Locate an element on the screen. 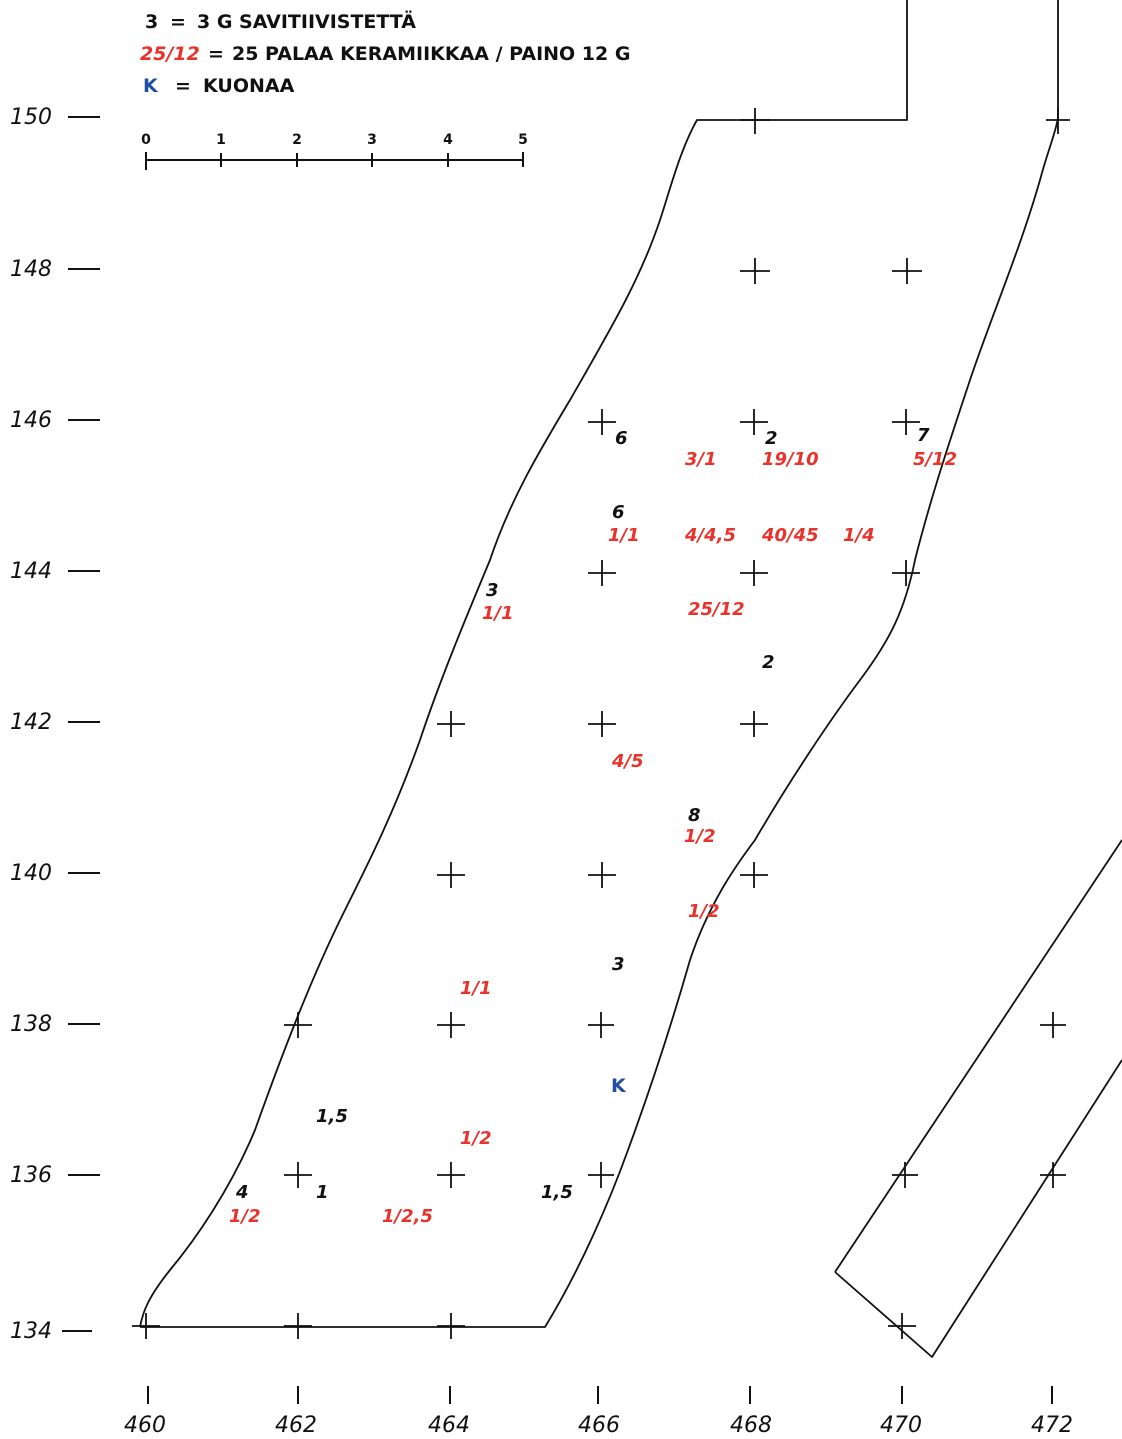 This screenshot has height=1439, width=1122. y-axis: 150 148 146 144 142 140 138 136 134 is located at coordinates (31, 724).